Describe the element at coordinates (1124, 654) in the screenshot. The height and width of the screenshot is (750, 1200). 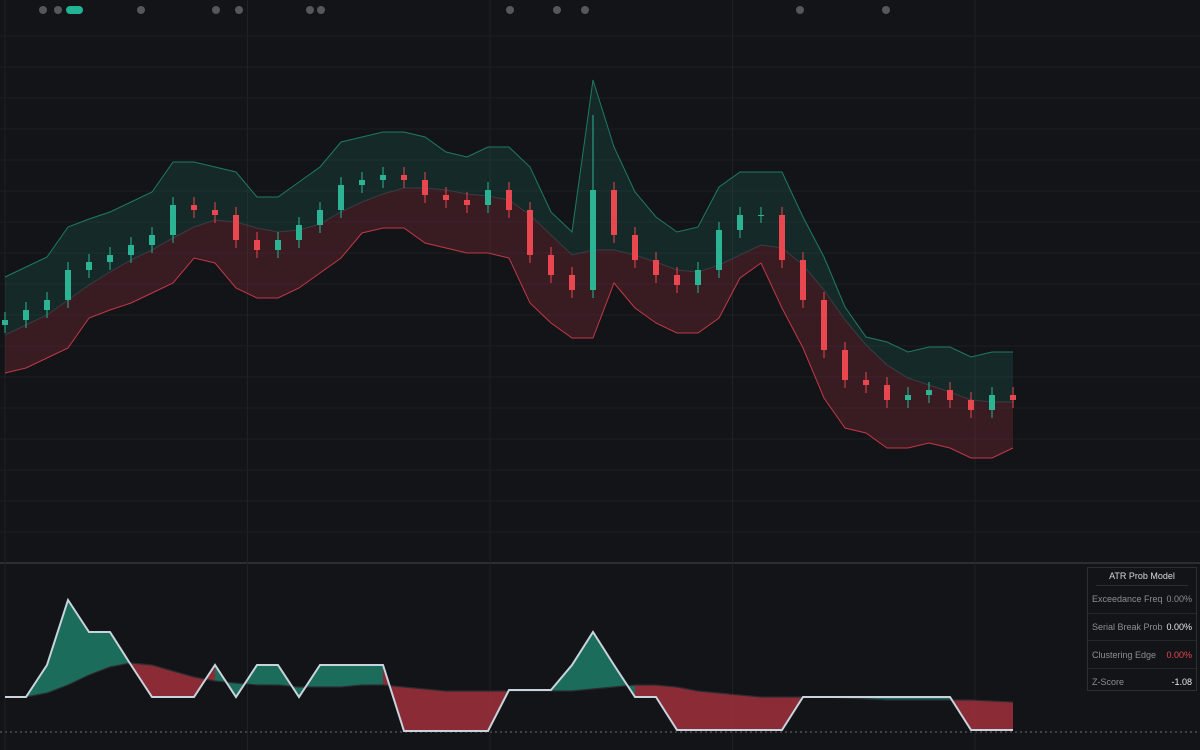
I see `row-label: Clustering Edge` at that location.